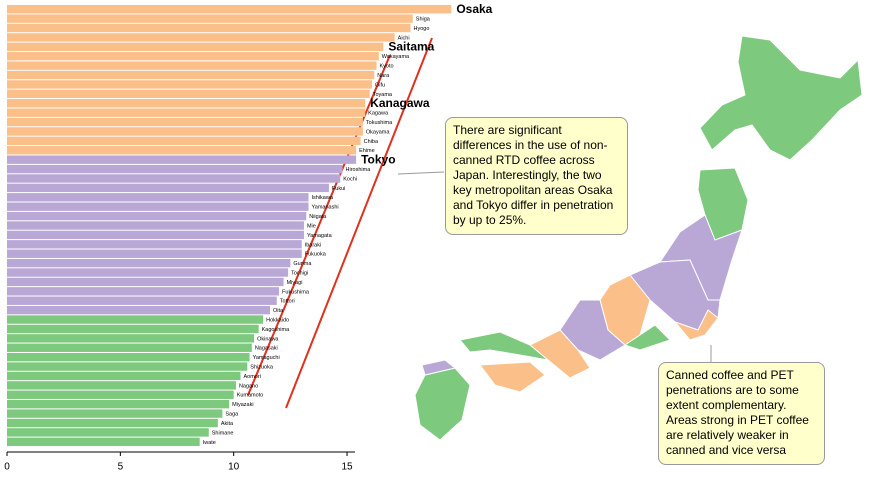 The image size is (869, 483). What do you see at coordinates (378, 132) in the screenshot?
I see `bar-label: Okayama` at bounding box center [378, 132].